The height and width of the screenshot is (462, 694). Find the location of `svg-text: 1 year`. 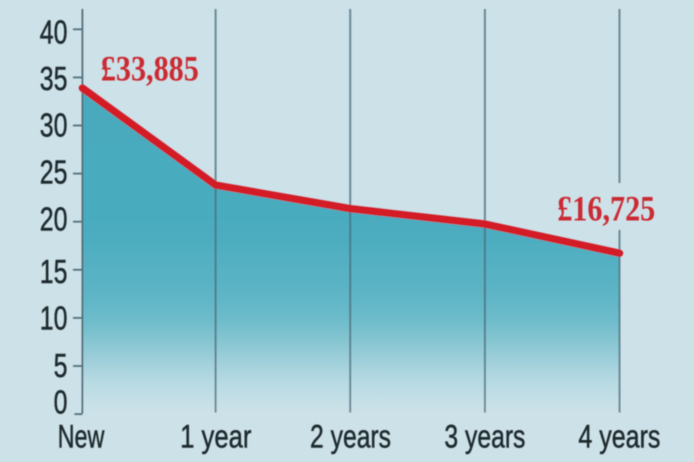

svg-text: 1 year is located at coordinates (216, 437).